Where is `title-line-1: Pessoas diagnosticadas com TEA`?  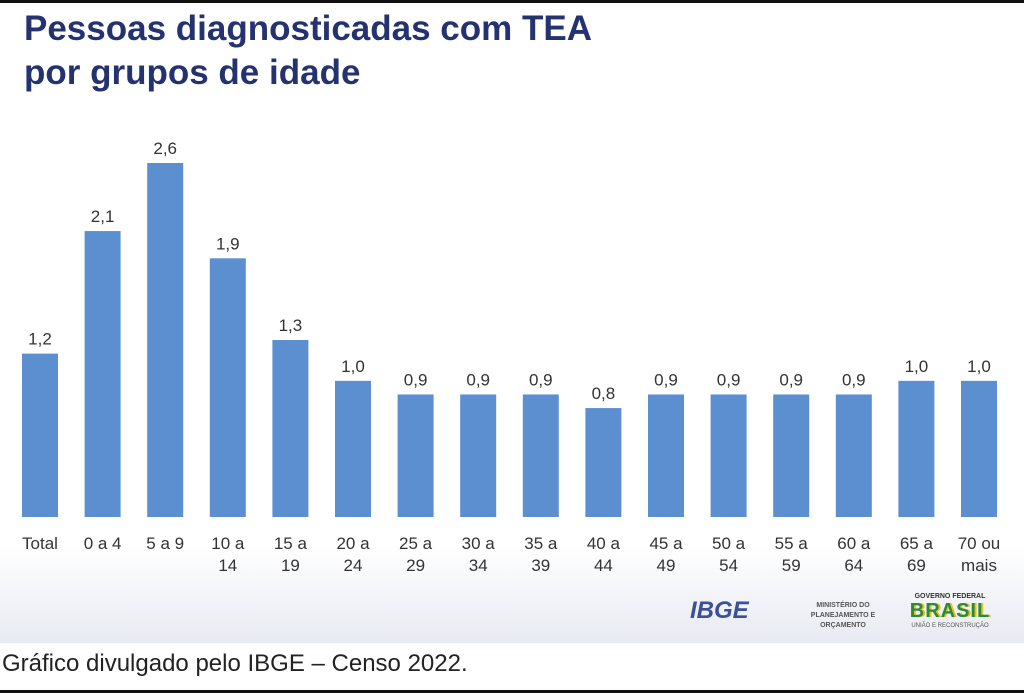
title-line-1: Pessoas diagnosticadas com TEA is located at coordinates (308, 28).